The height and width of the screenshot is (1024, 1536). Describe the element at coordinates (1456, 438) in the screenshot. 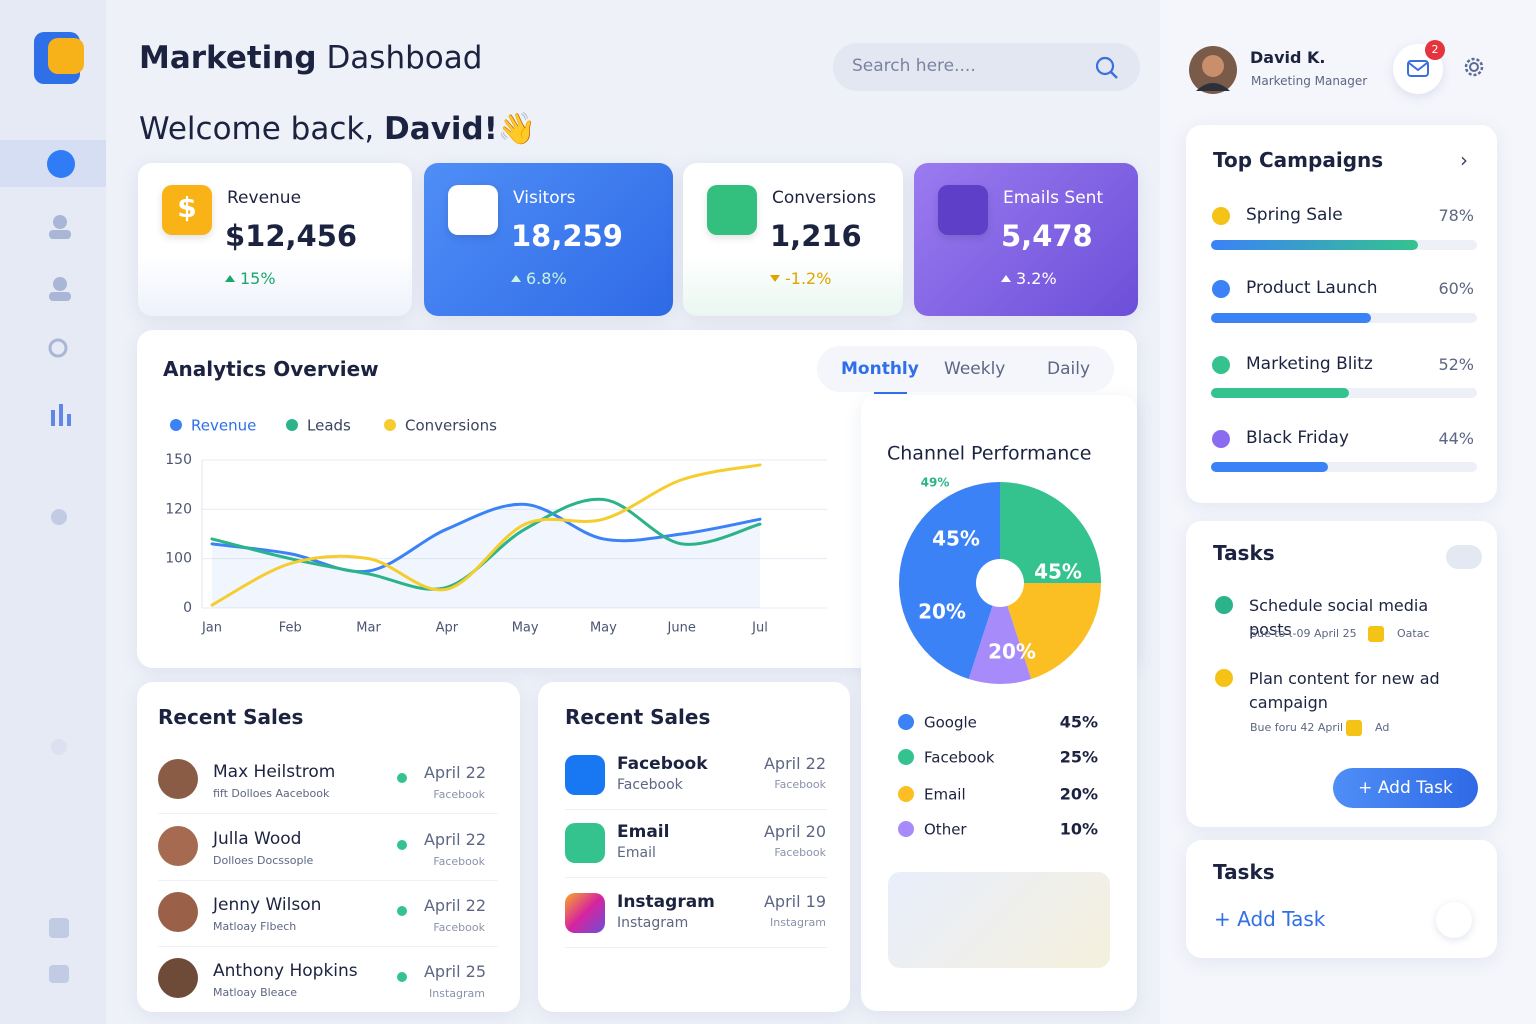

I see `campaign-value: 44%` at that location.